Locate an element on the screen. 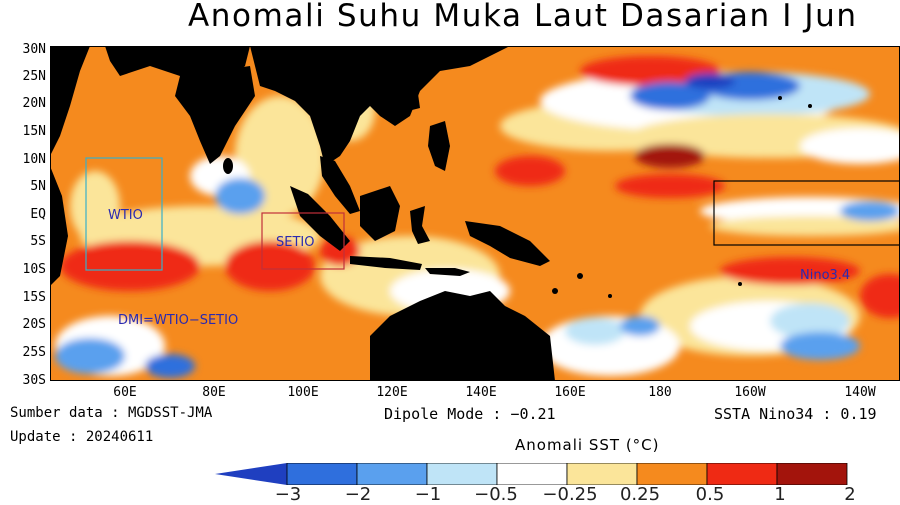  wtio-label: WTIO is located at coordinates (125, 215).